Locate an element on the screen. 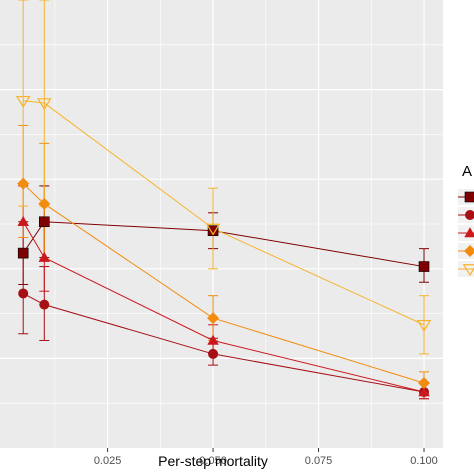 This screenshot has height=474, width=474. x-axis: 0.025 0.050 0.075 0.100 is located at coordinates (266, 457).